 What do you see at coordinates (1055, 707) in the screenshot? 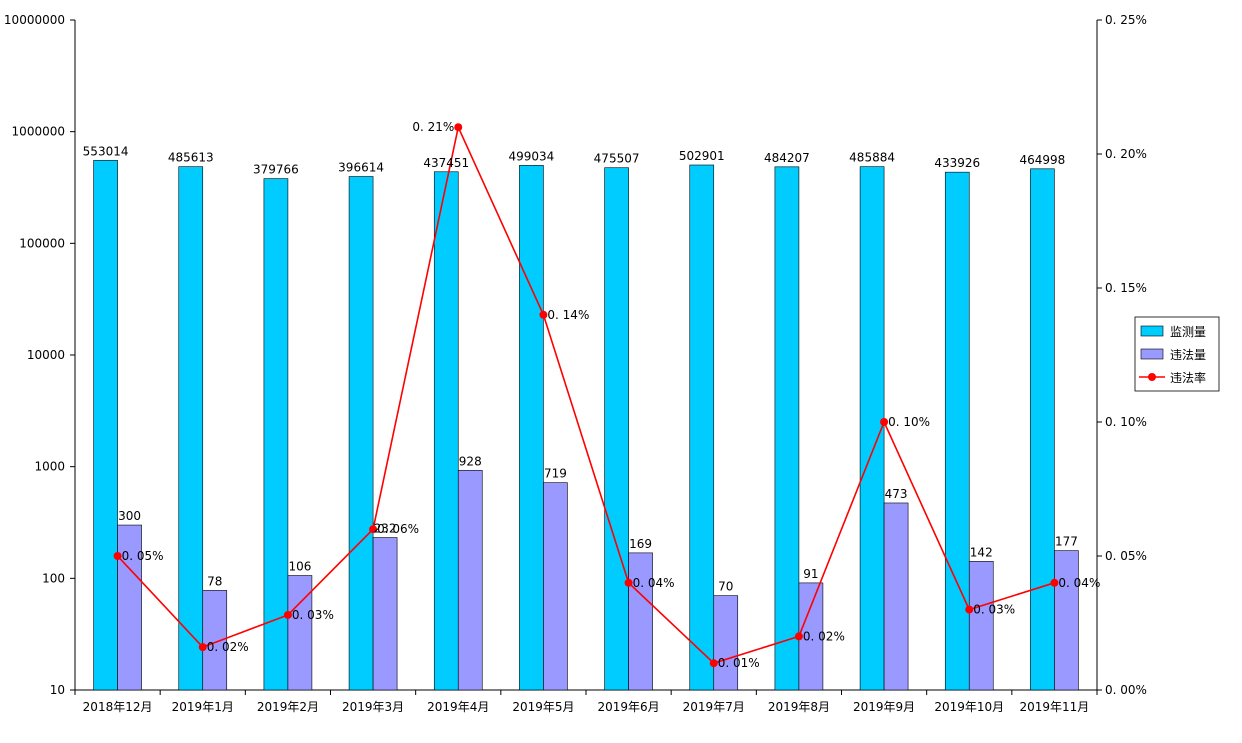
I see `x-tick-label: 2019年11月` at bounding box center [1055, 707].